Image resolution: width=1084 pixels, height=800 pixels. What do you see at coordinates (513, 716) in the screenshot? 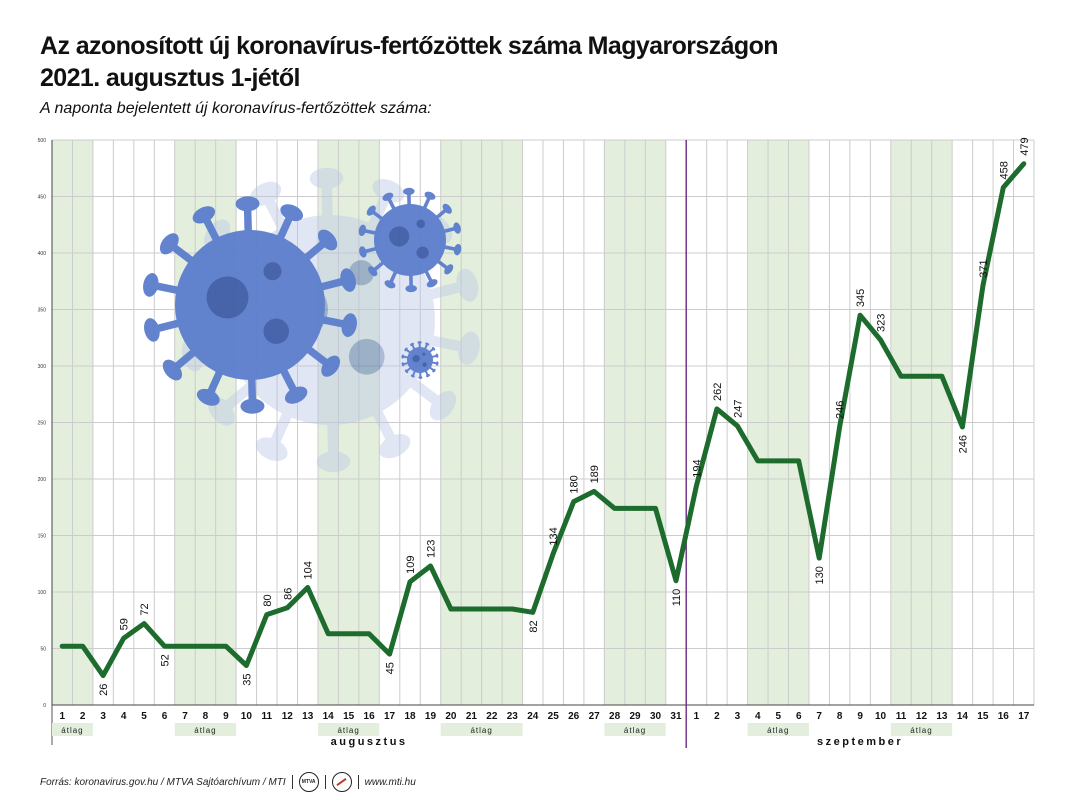
I see `x-tick-label: 23` at bounding box center [513, 716].